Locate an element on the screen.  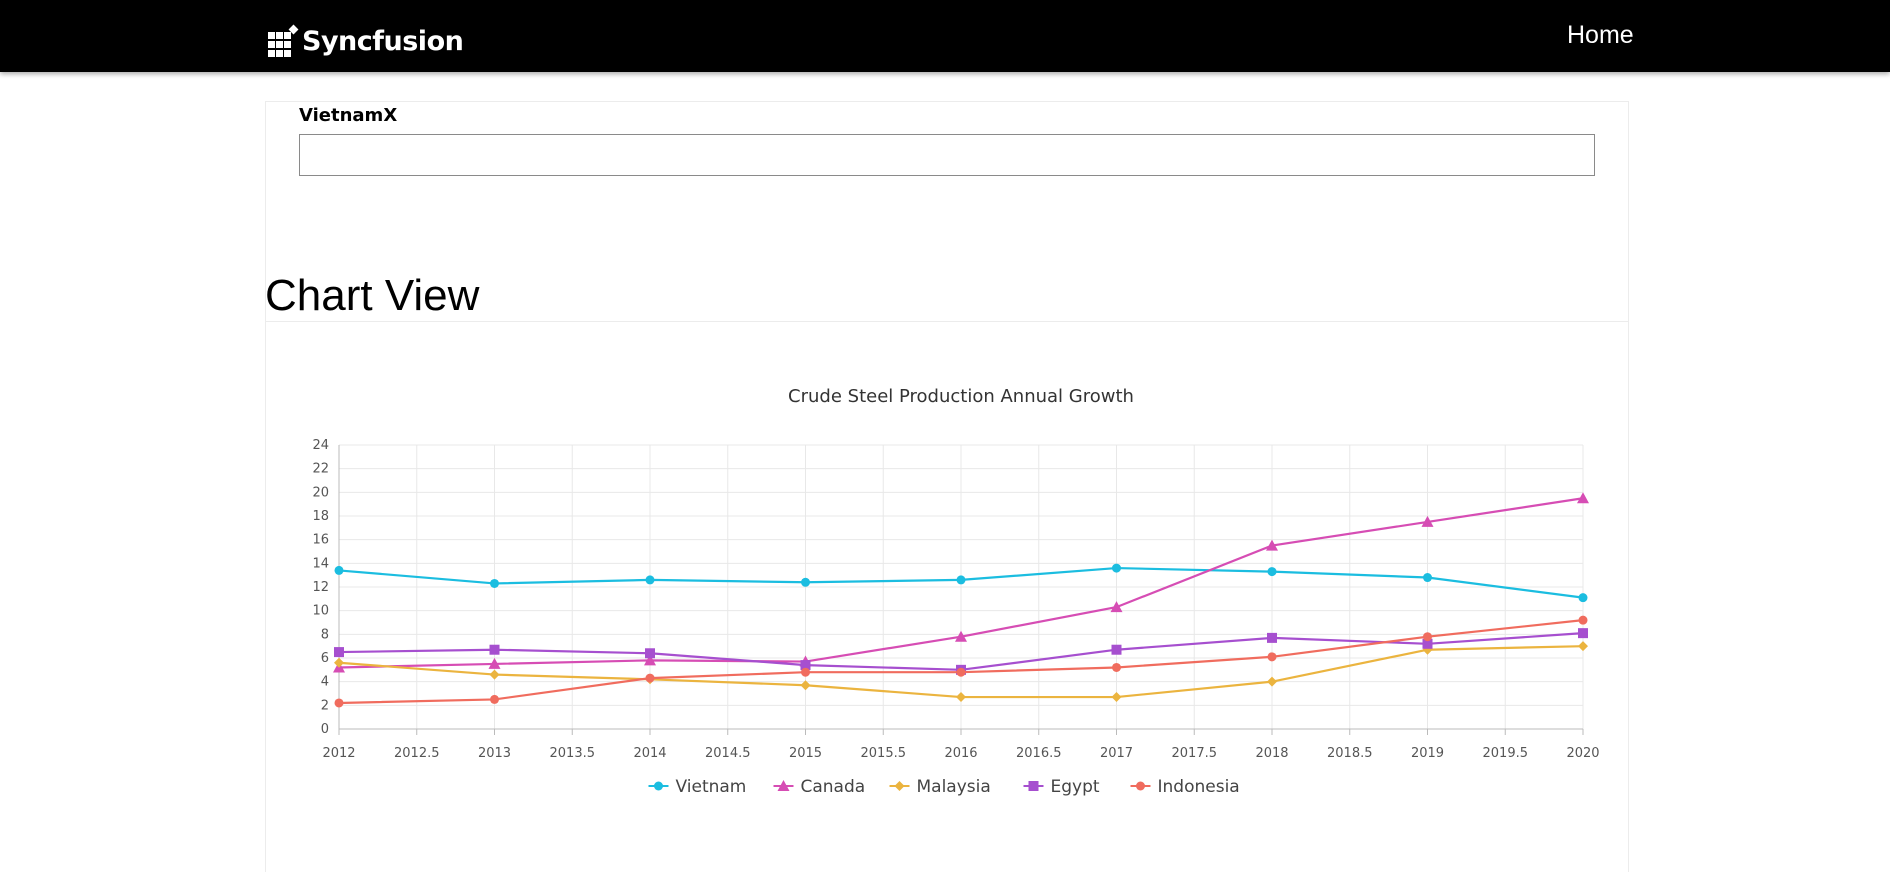
x-tick-label: 2015 is located at coordinates (805, 753).